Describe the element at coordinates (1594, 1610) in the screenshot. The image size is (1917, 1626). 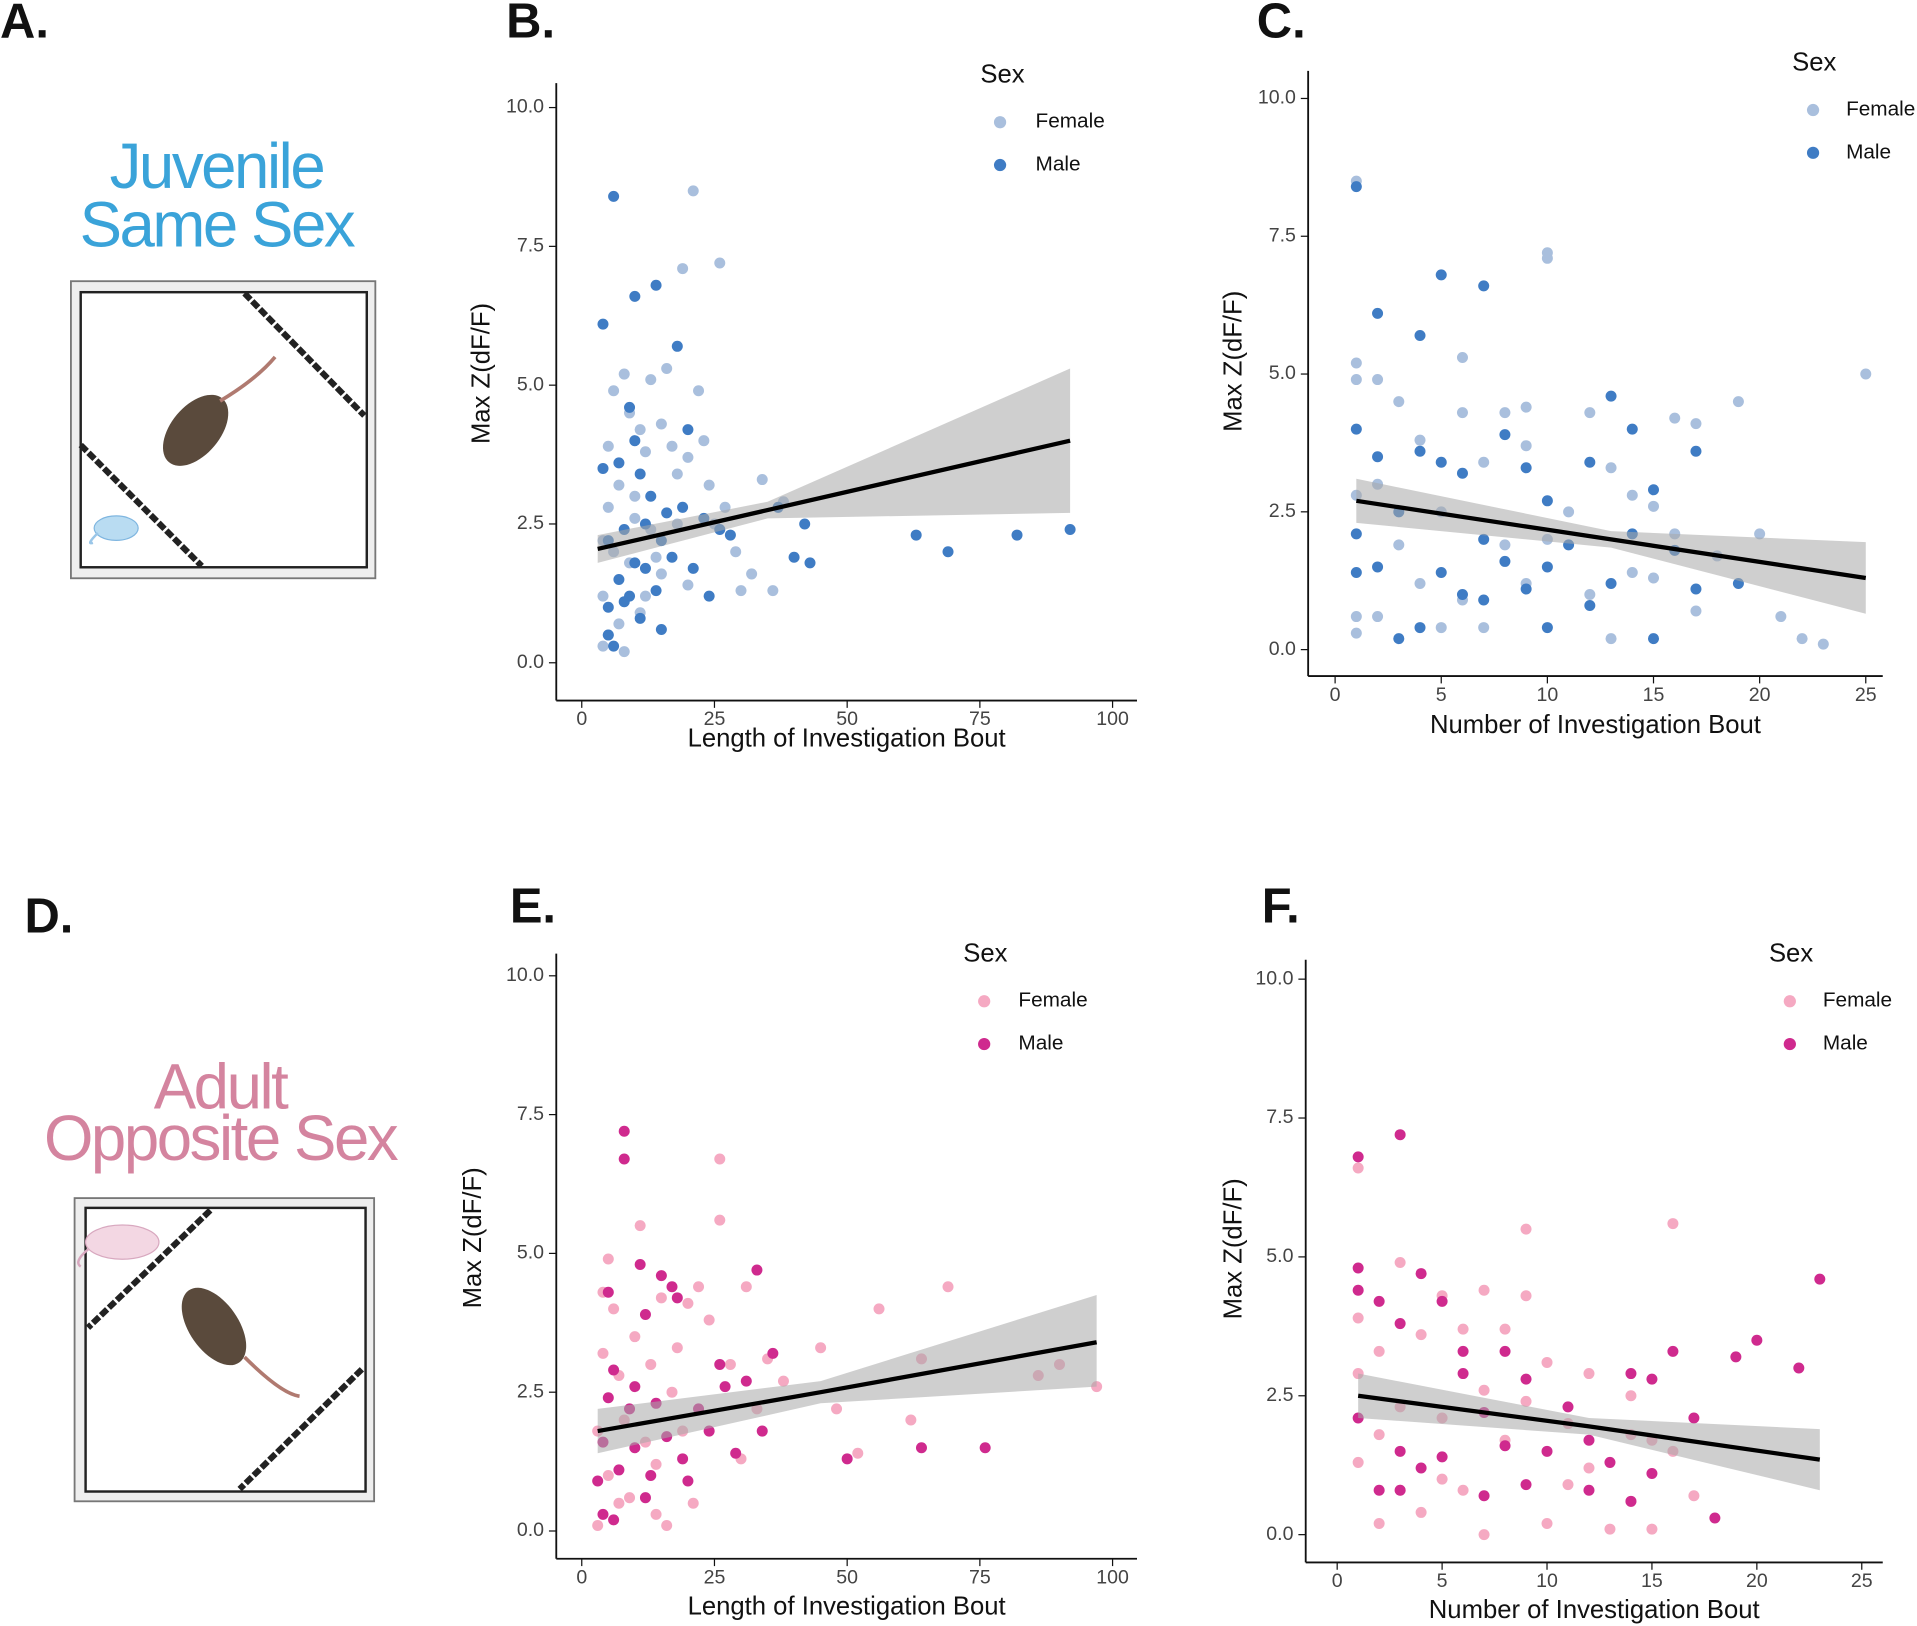
I see `x-axis-label: Number of Investigation Bout` at that location.